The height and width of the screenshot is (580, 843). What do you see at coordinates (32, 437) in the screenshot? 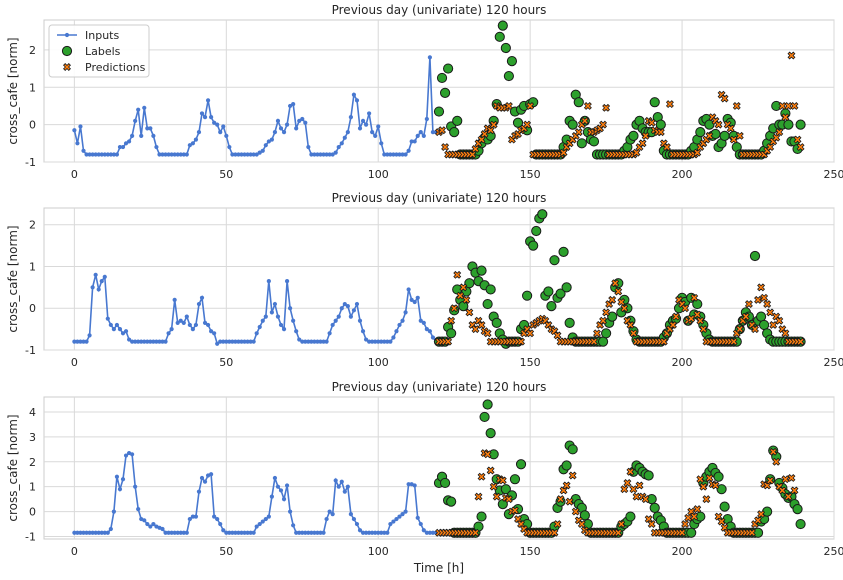
I see `y-tick-label: 3` at bounding box center [32, 437].